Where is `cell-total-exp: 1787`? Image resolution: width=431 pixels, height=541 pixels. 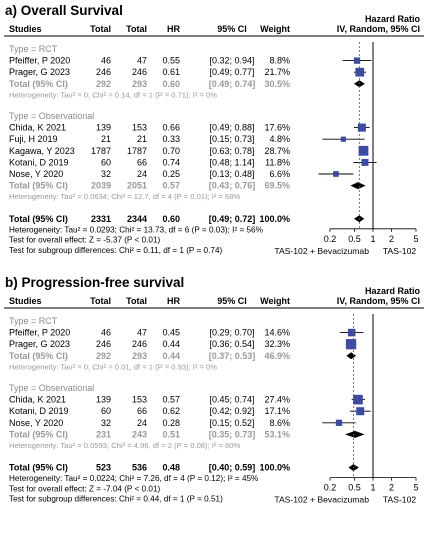
cell-total-exp: 1787 is located at coordinates (101, 151).